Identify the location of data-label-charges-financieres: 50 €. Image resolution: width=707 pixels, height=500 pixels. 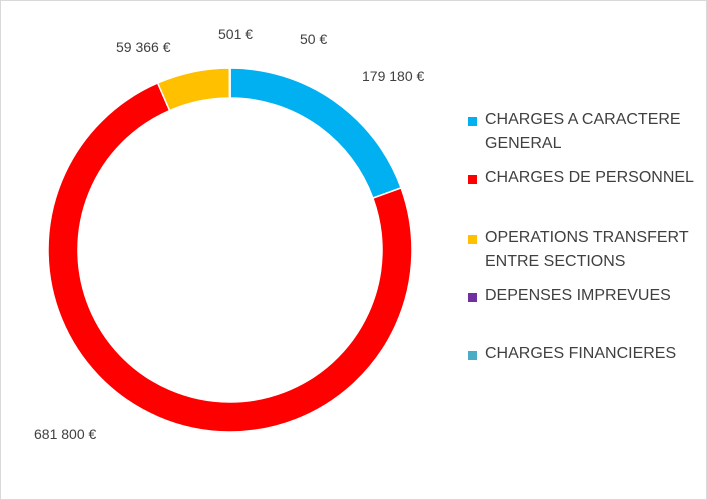
(314, 39).